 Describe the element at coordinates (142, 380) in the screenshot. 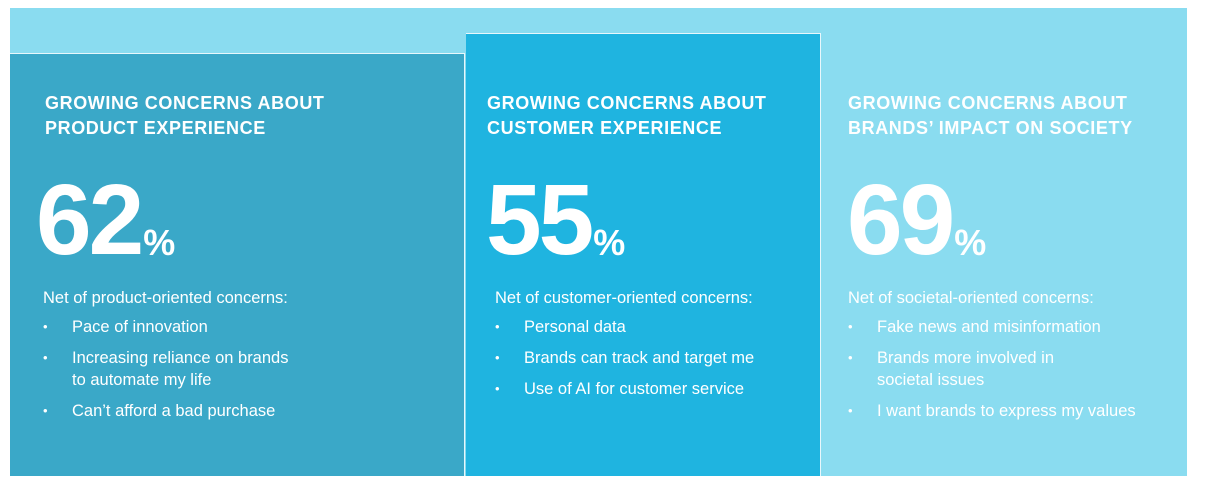

I see `bullet-text: to automate my life` at that location.